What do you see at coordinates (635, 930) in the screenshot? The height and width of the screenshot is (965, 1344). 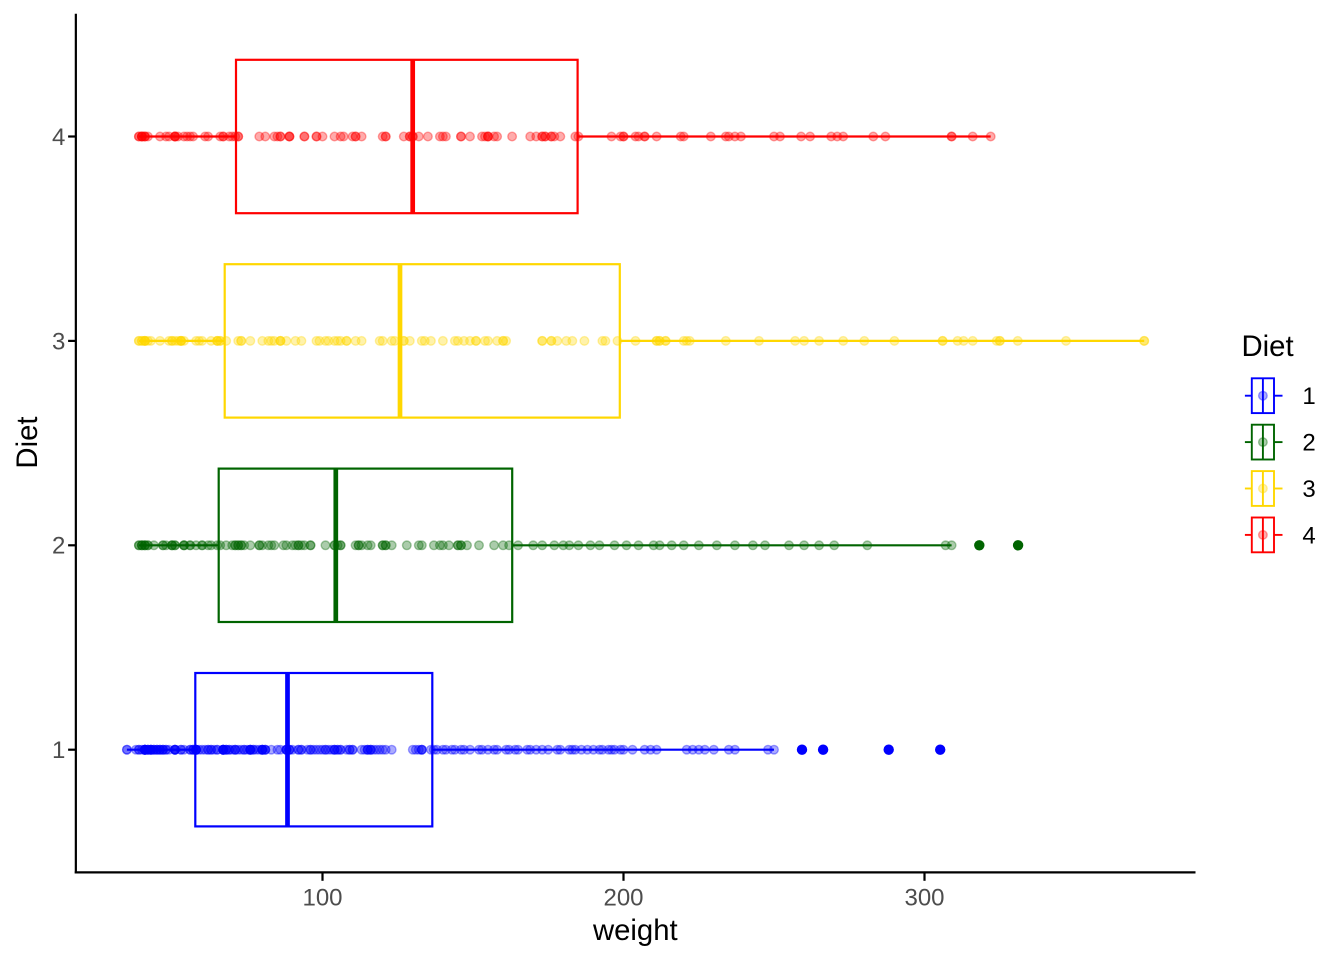 I see `svg-text: weight` at bounding box center [635, 930].